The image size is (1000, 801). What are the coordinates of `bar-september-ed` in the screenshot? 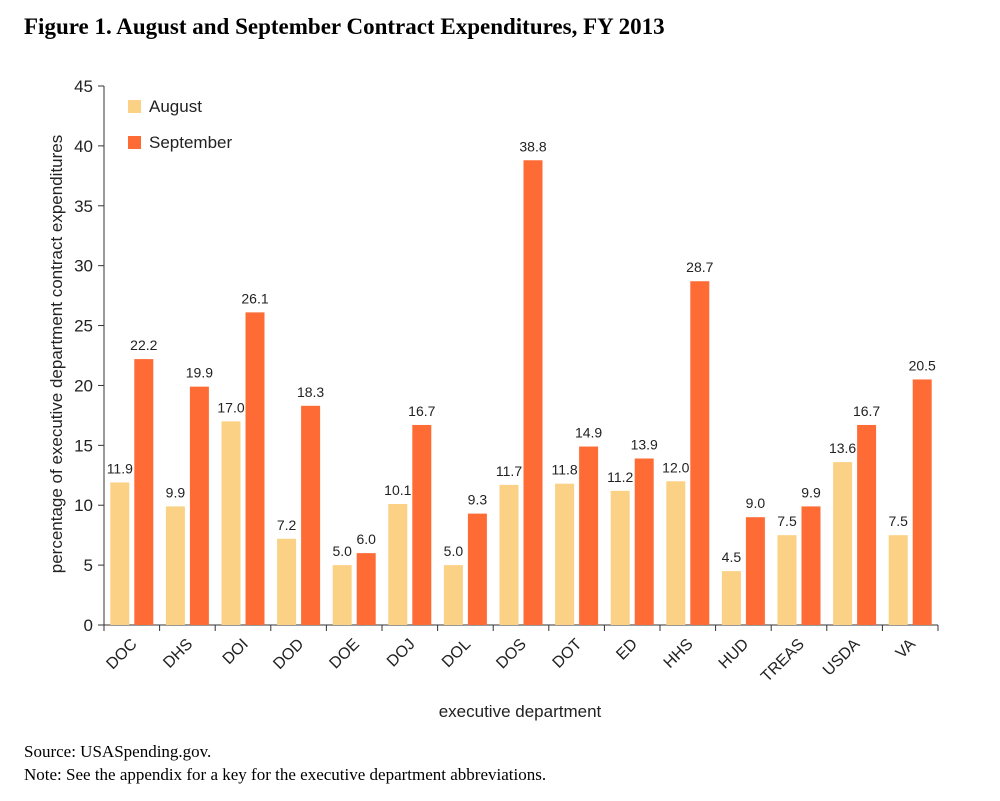 It's located at (644, 541).